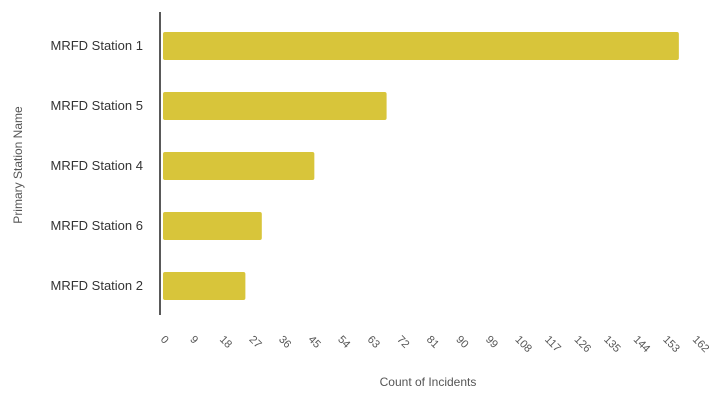 Image resolution: width=714 pixels, height=393 pixels. I want to click on x-tick-label: 162, so click(700, 344).